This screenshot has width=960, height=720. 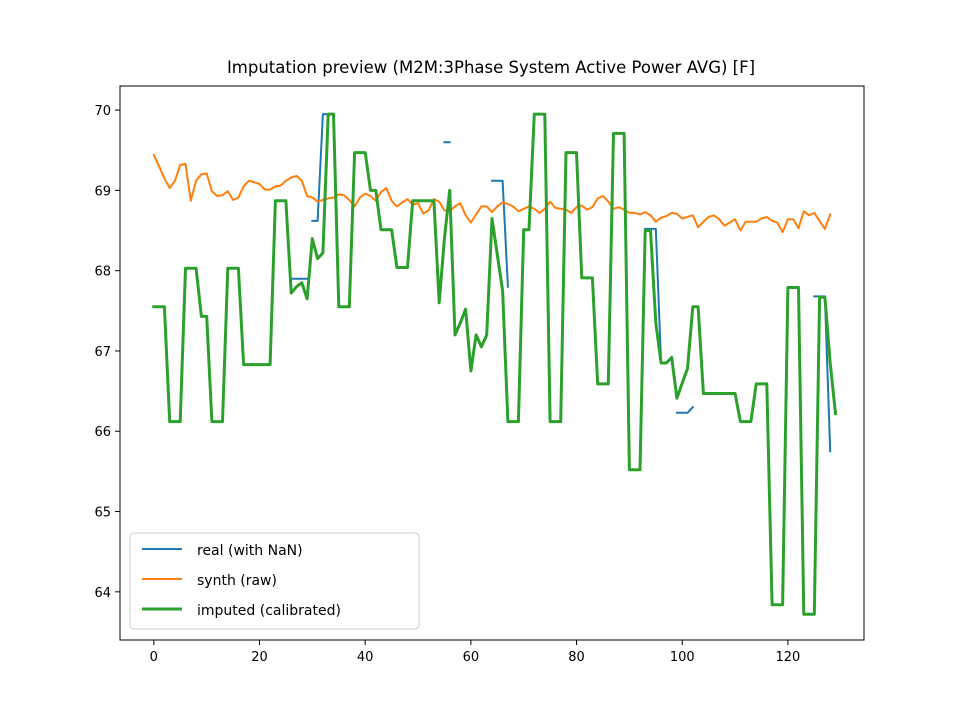 I want to click on y-tick-label: 67, so click(x=102, y=352).